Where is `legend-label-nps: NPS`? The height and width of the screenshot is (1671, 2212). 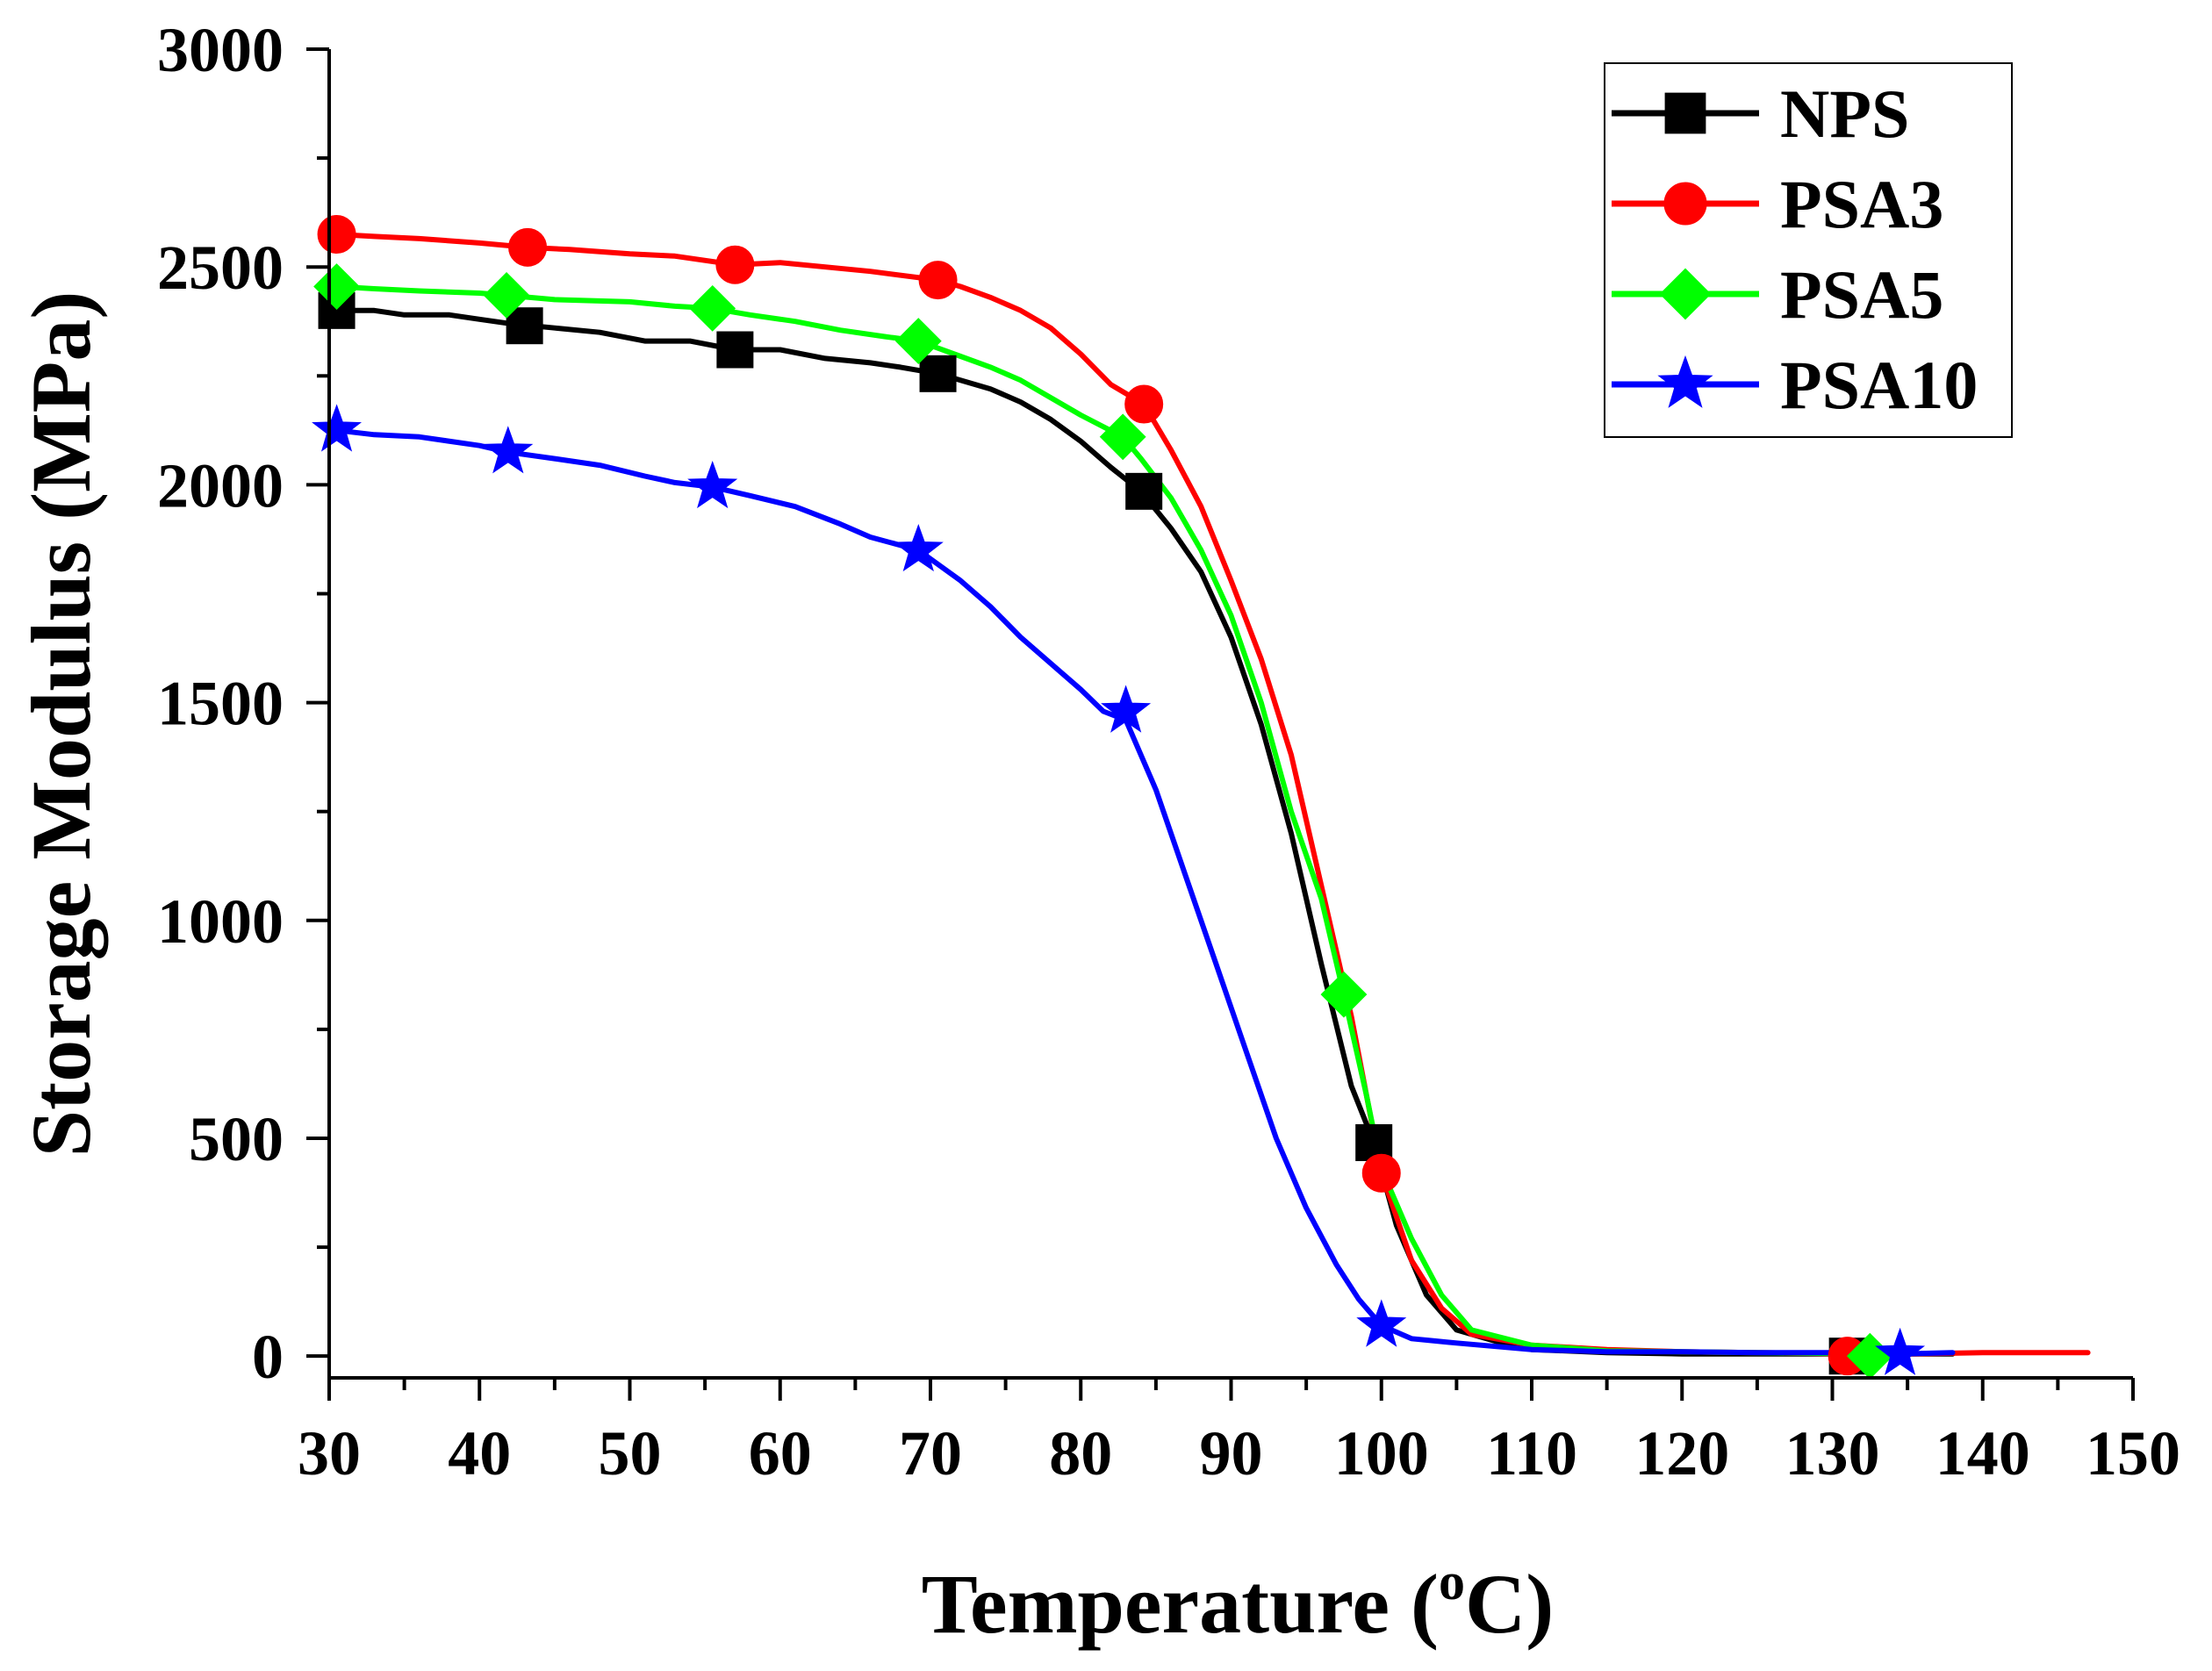 legend-label-nps: NPS is located at coordinates (1845, 113).